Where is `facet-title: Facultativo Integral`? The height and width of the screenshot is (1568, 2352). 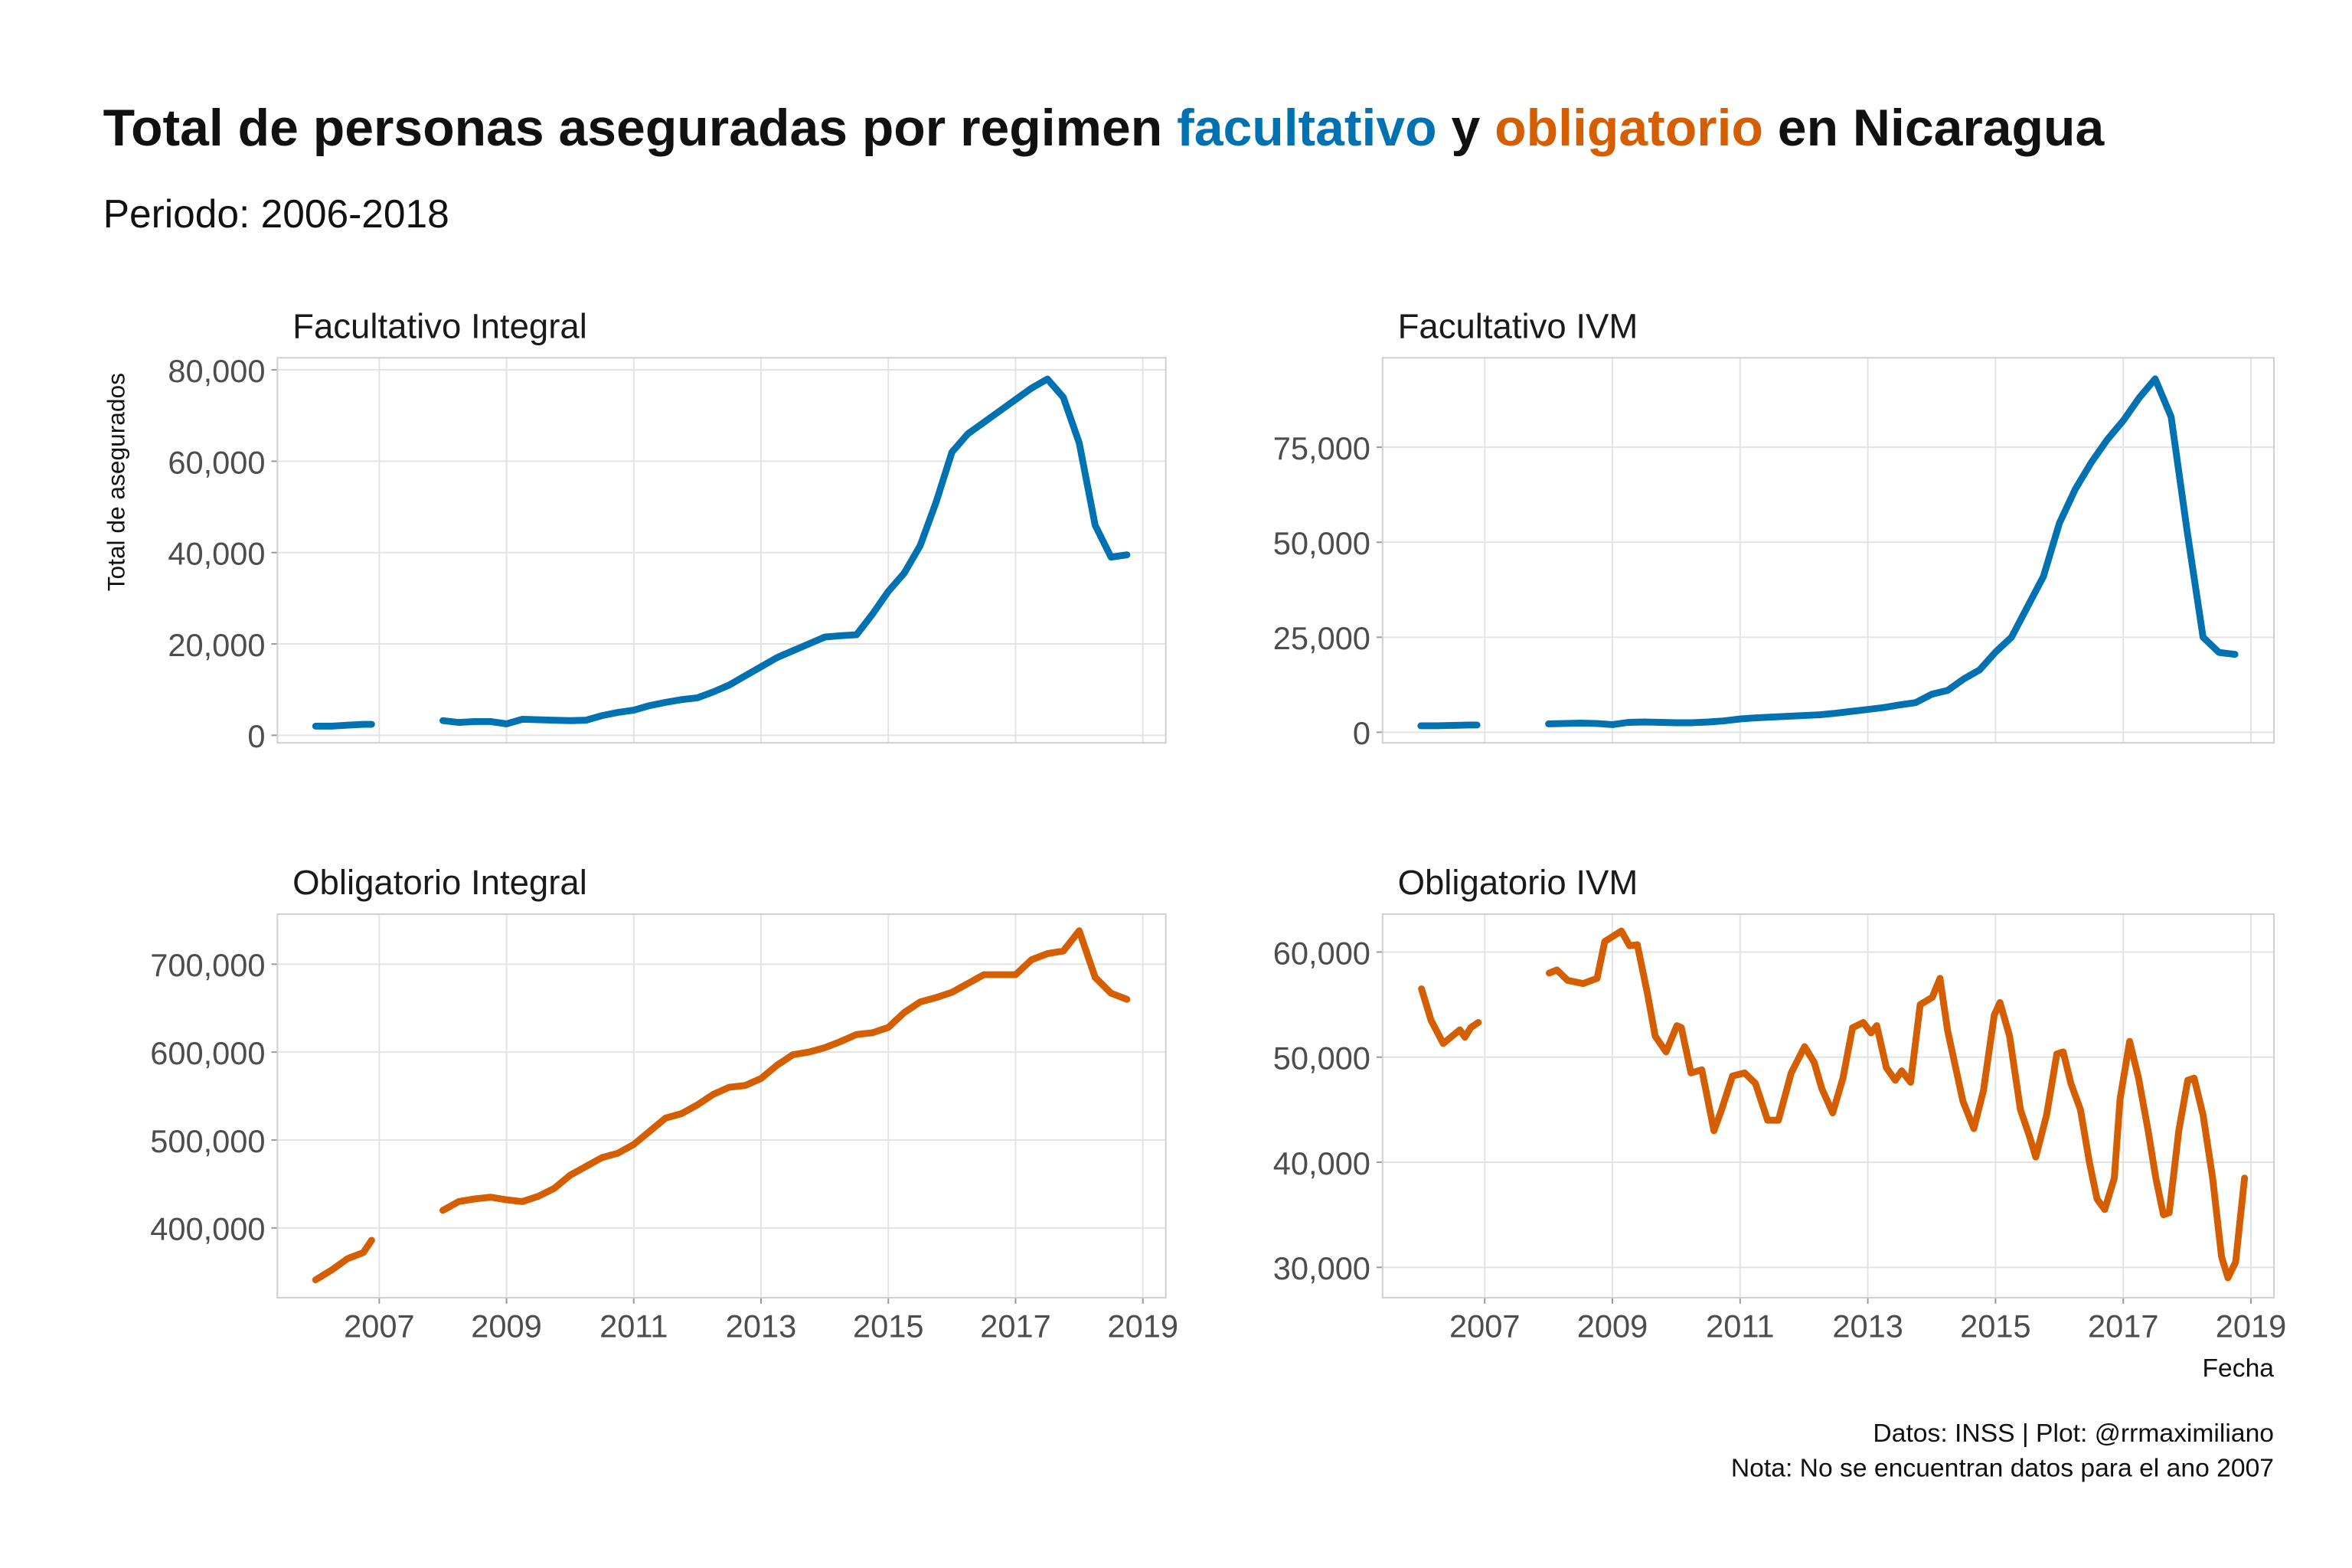
facet-title: Facultativo Integral is located at coordinates (439, 326).